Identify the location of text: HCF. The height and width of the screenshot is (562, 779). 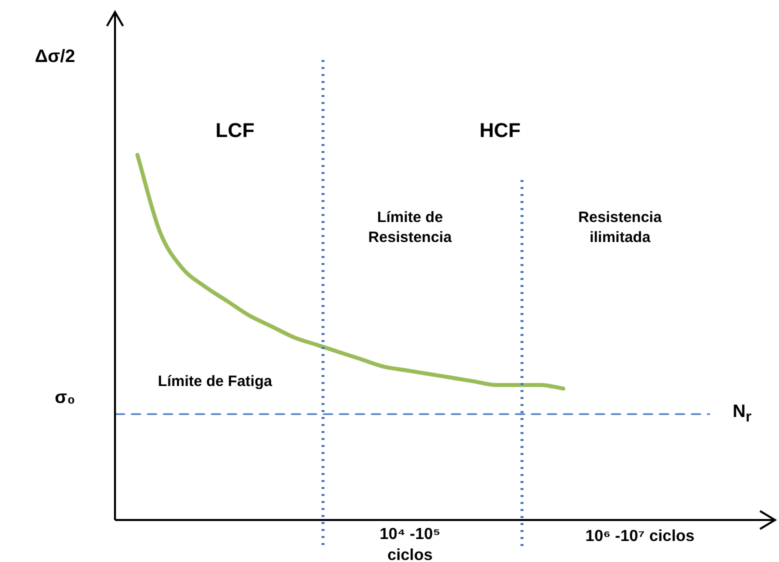
(500, 131).